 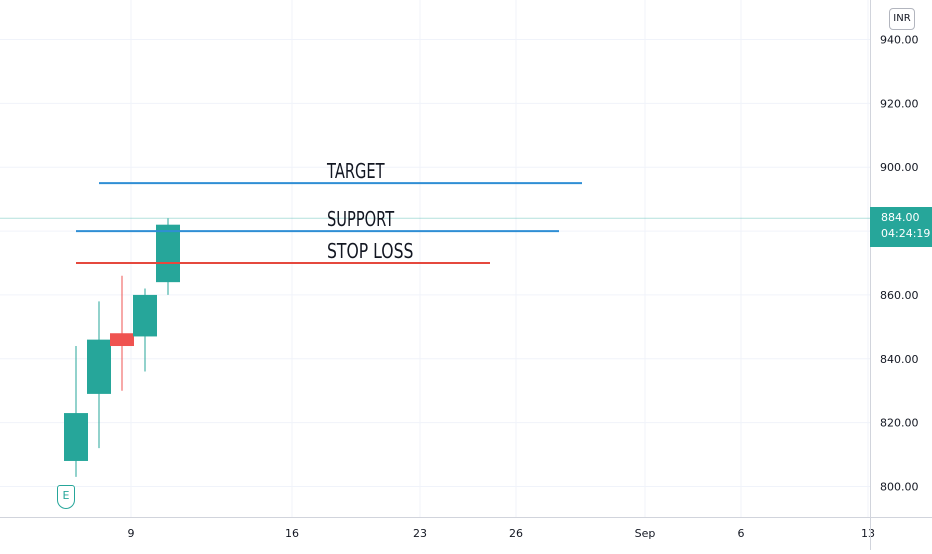 What do you see at coordinates (361, 219) in the screenshot?
I see `annotation-label: SUPPORT` at bounding box center [361, 219].